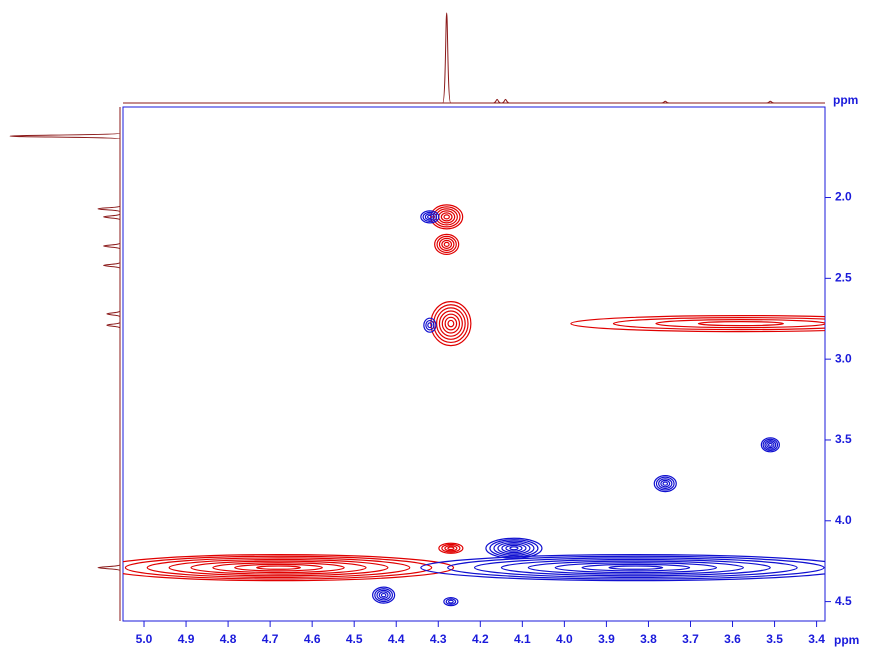 Image resolution: width=872 pixels, height=651 pixels. Describe the element at coordinates (732, 639) in the screenshot. I see `x-tick-label: 3.6` at that location.